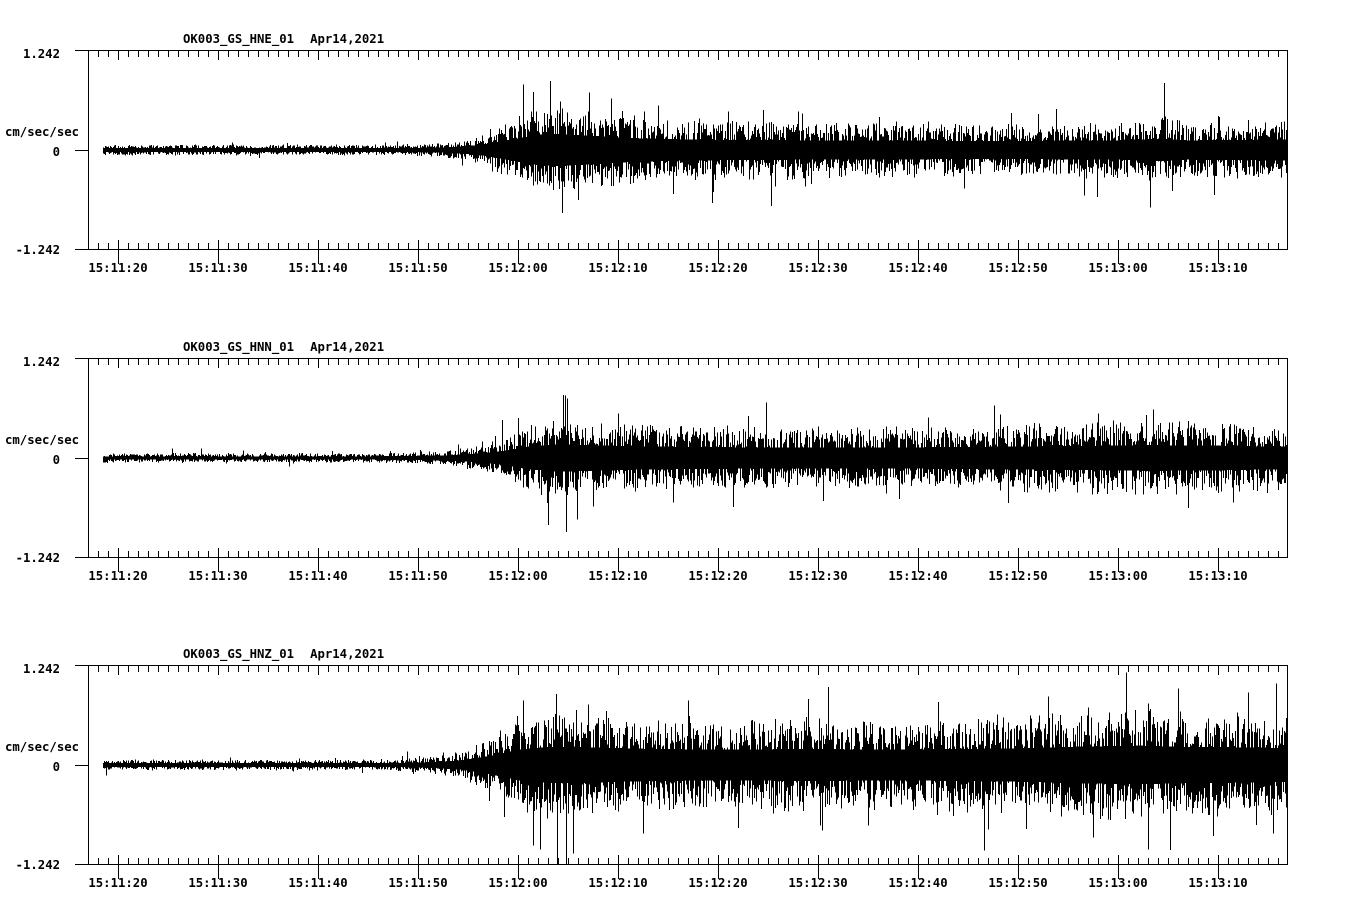 The width and height of the screenshot is (1358, 924). Describe the element at coordinates (239, 654) in the screenshot. I see `station-channel-label: OK003_GS_HNZ_01` at that location.